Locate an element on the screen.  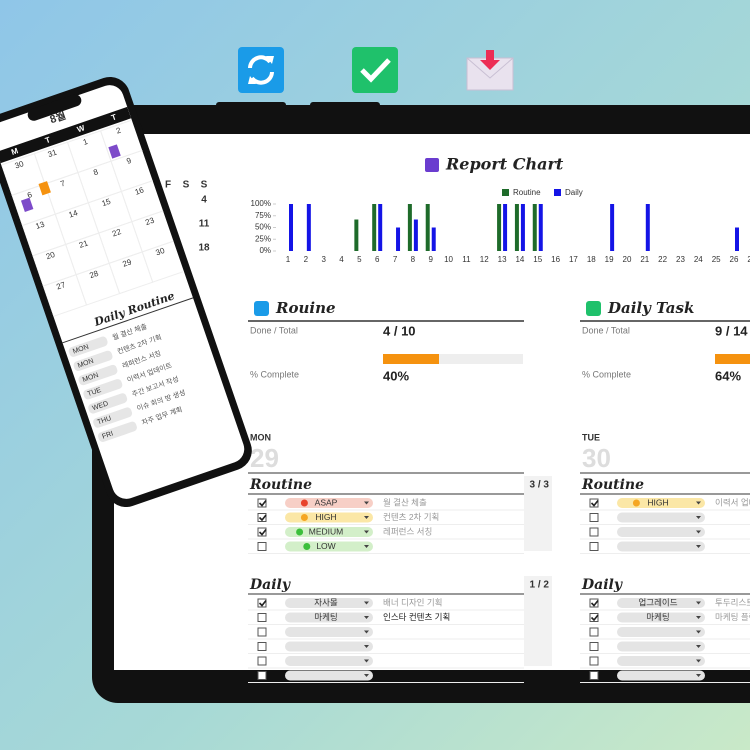
task: 레퍼런스 서칭 is located at coordinates (407, 531).